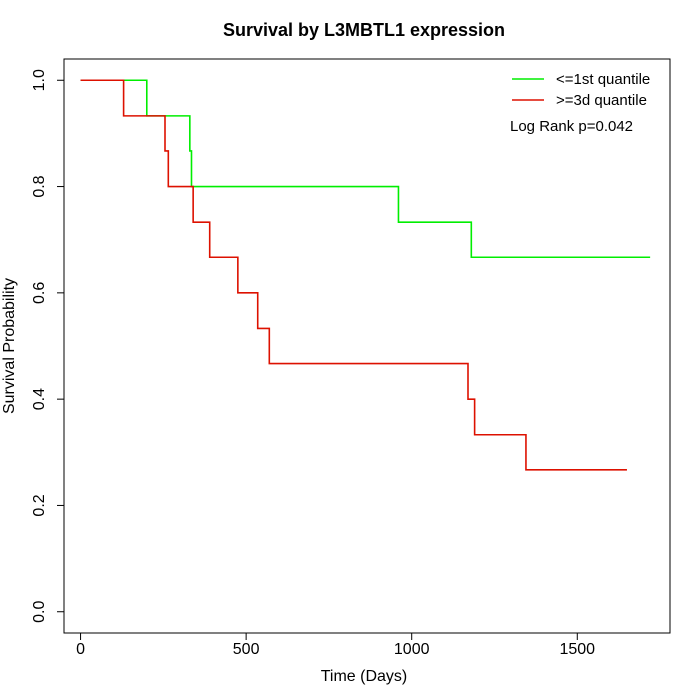 This screenshot has height=700, width=700. I want to click on y-axis-label: Survival Probability, so click(9, 346).